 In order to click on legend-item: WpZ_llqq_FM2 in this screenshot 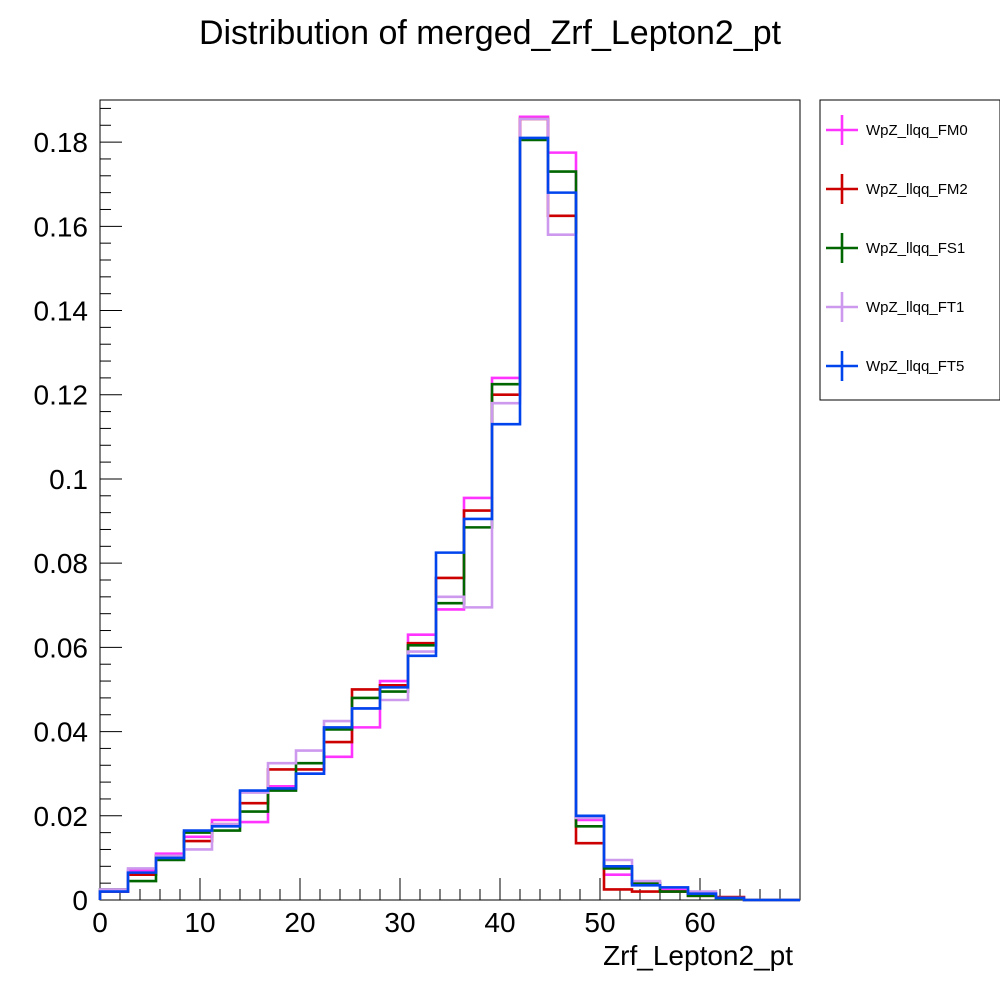, I will do `click(897, 189)`.